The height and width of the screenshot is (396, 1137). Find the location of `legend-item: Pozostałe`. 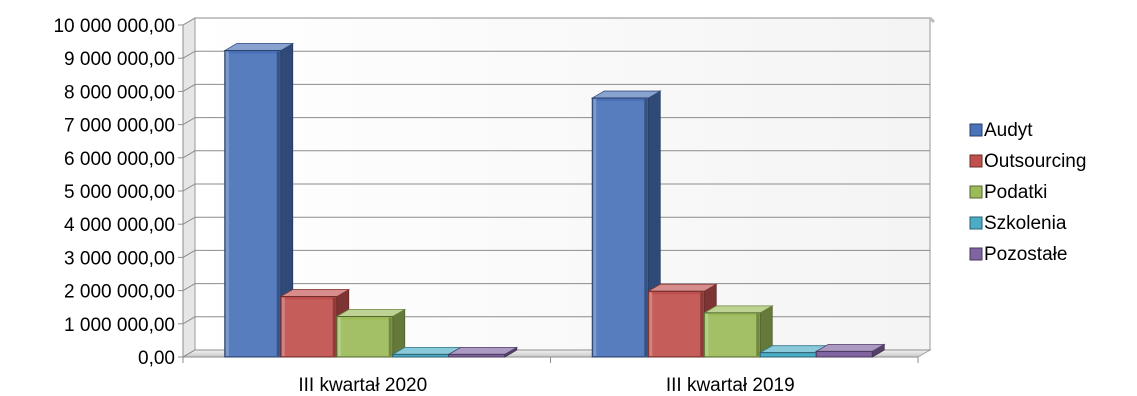

legend-item: Pozostałe is located at coordinates (1018, 254).